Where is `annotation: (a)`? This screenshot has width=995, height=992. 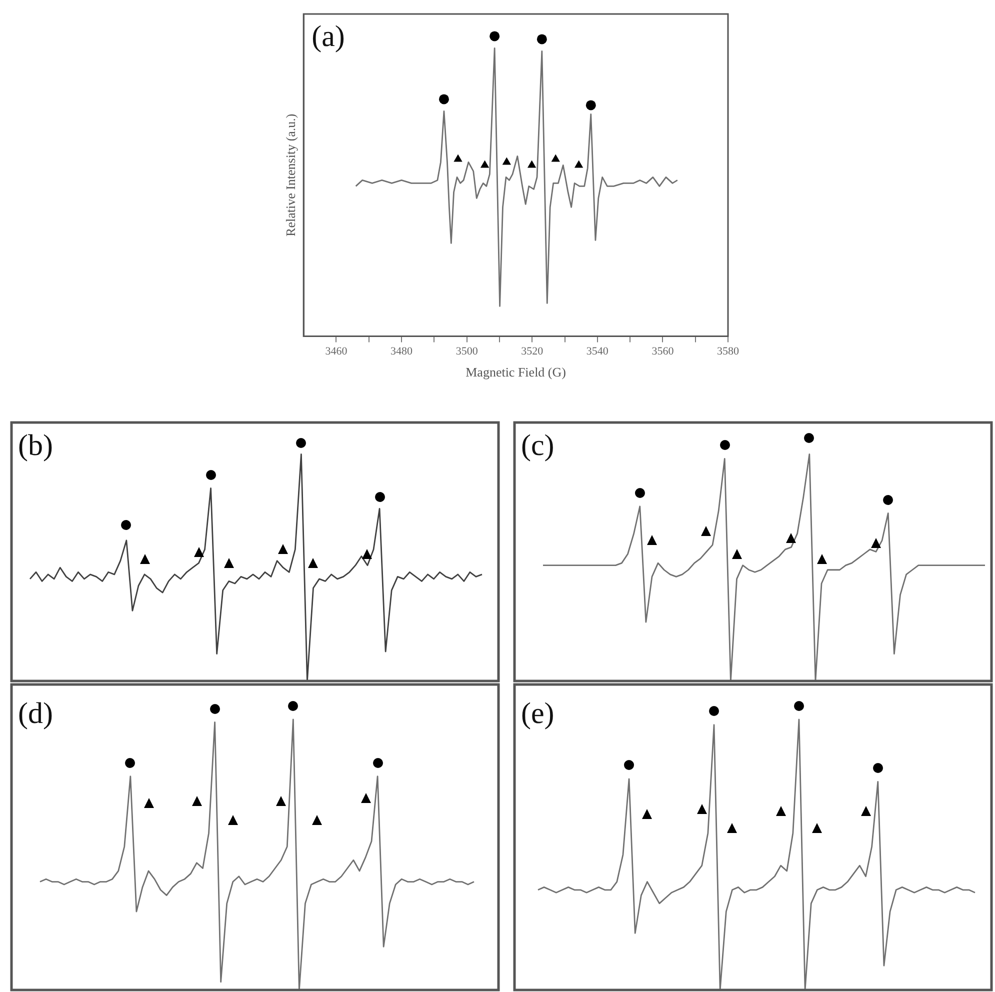 annotation: (a) is located at coordinates (328, 36).